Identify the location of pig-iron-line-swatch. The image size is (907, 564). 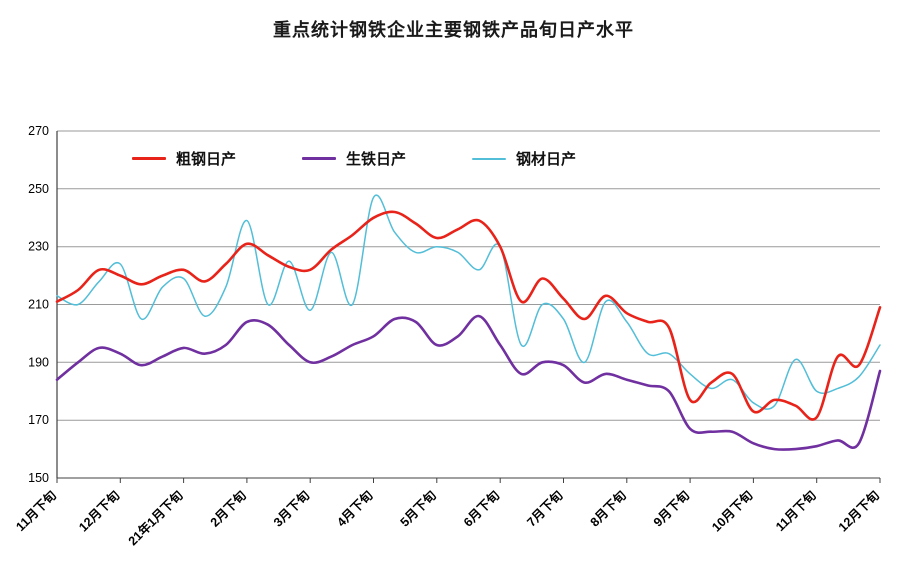
(319, 158).